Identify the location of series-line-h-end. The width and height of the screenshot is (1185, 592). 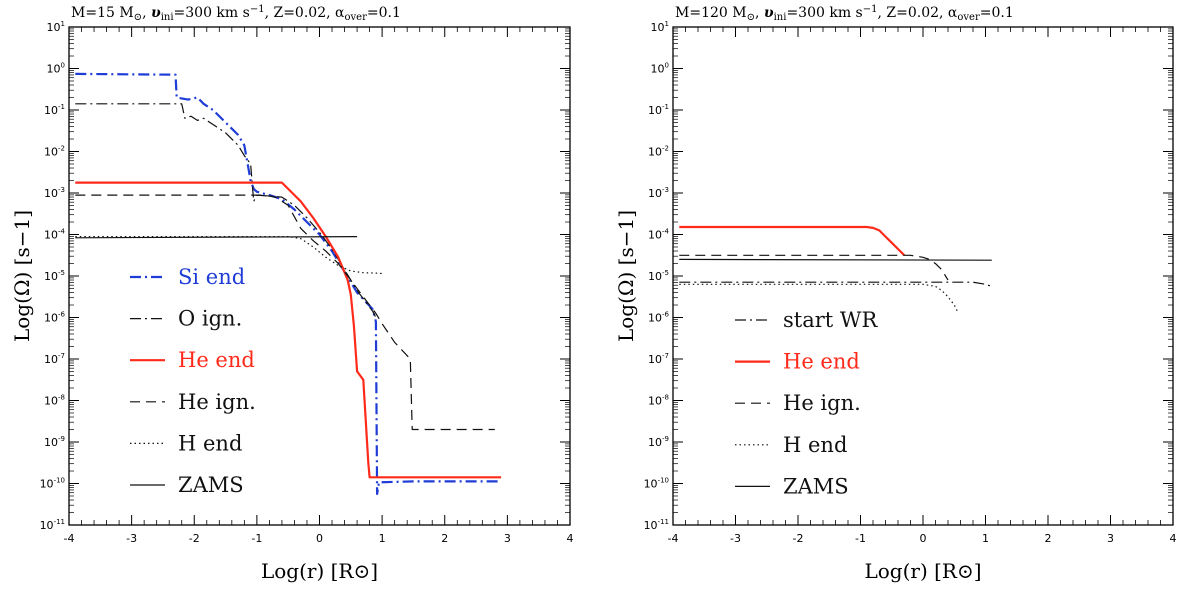
(818, 297).